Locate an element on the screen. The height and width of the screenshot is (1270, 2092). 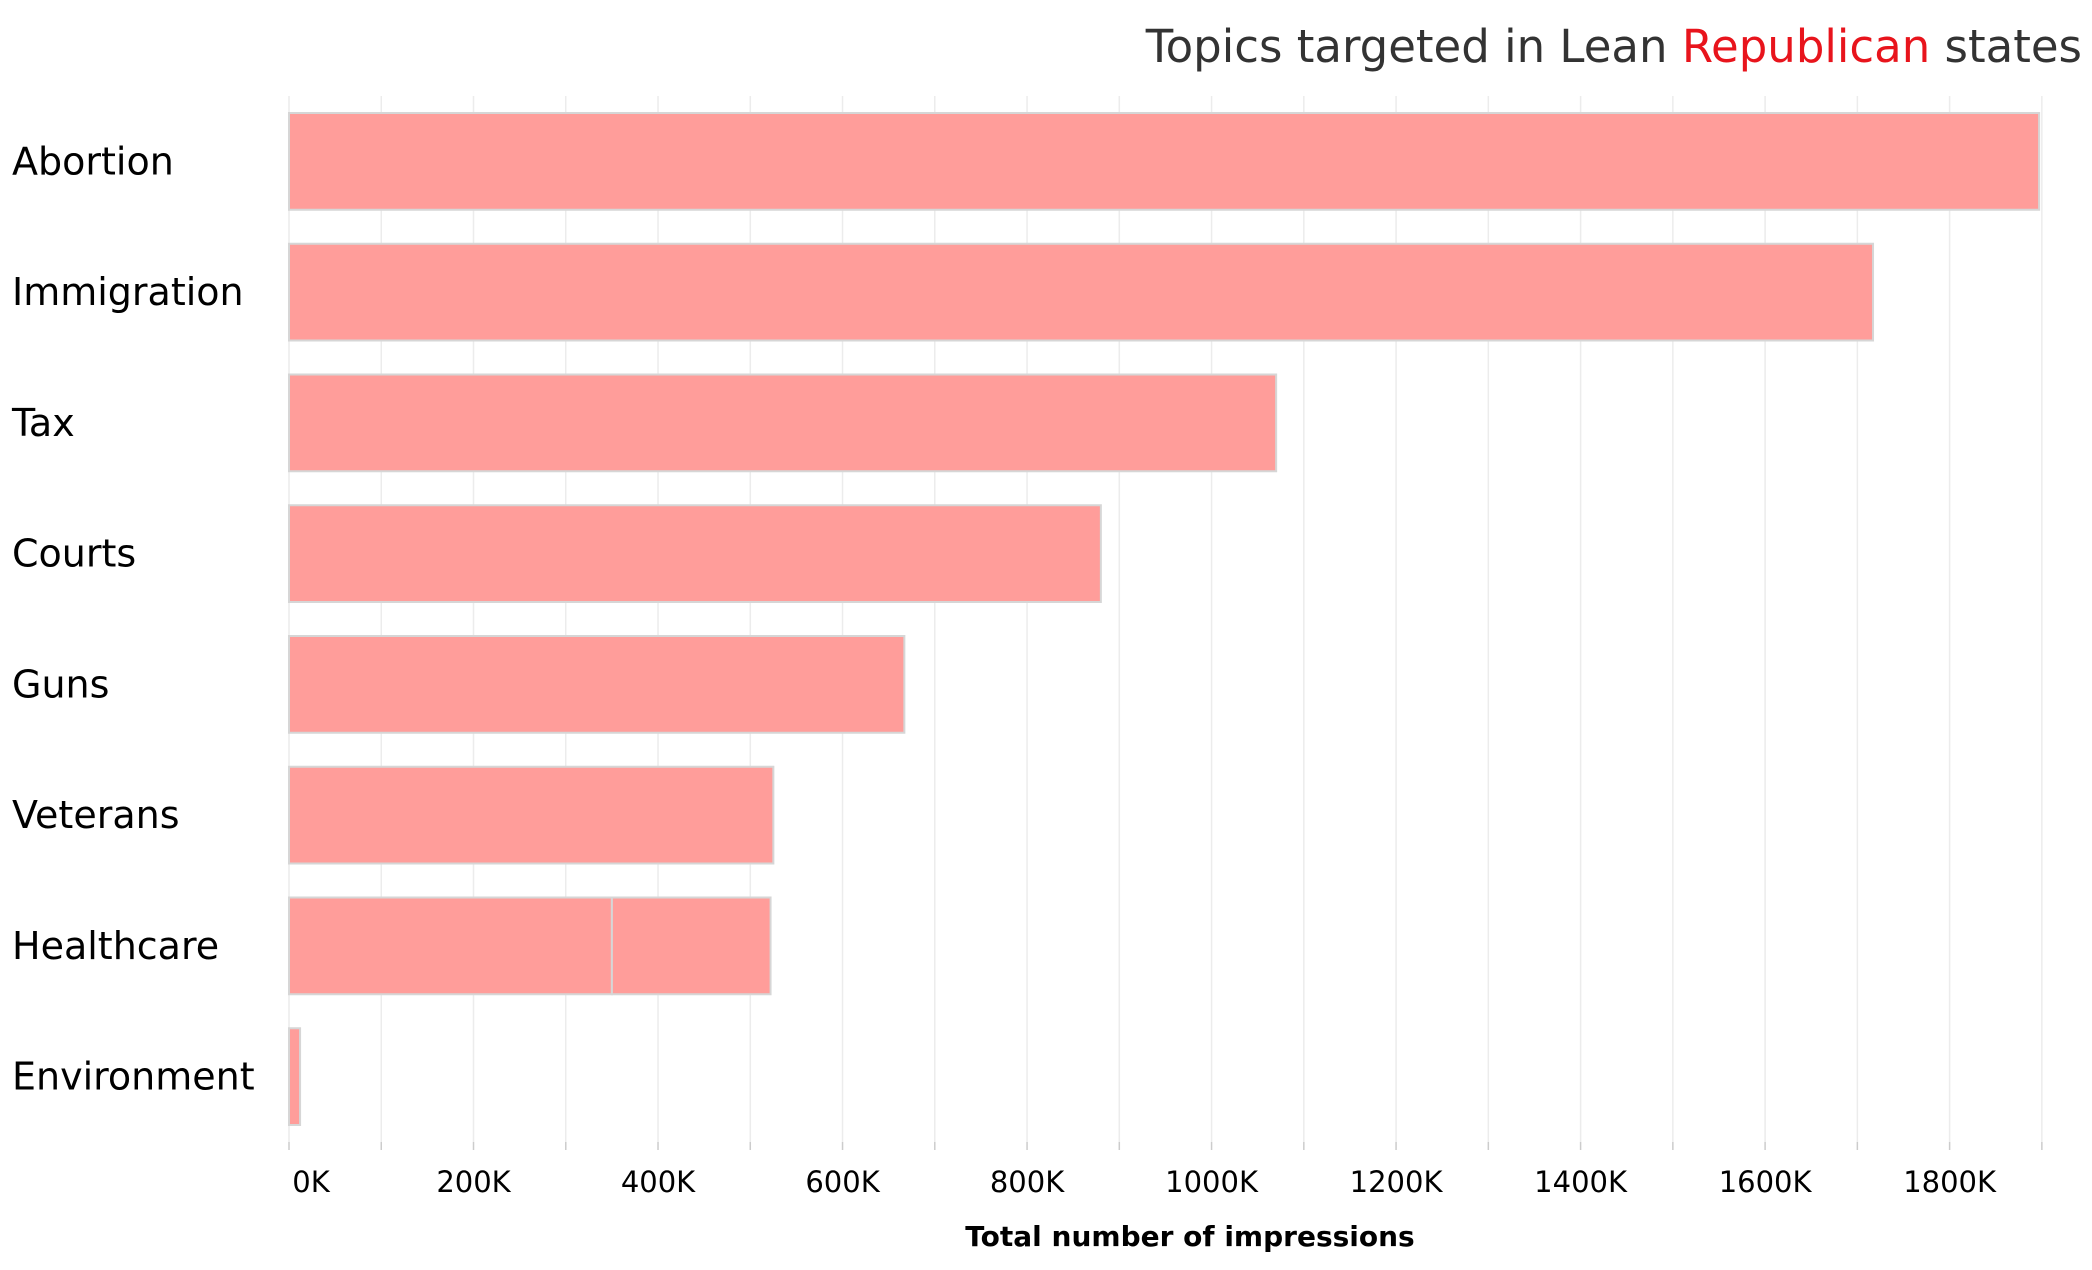
category-label: Veterans is located at coordinates (96, 815).